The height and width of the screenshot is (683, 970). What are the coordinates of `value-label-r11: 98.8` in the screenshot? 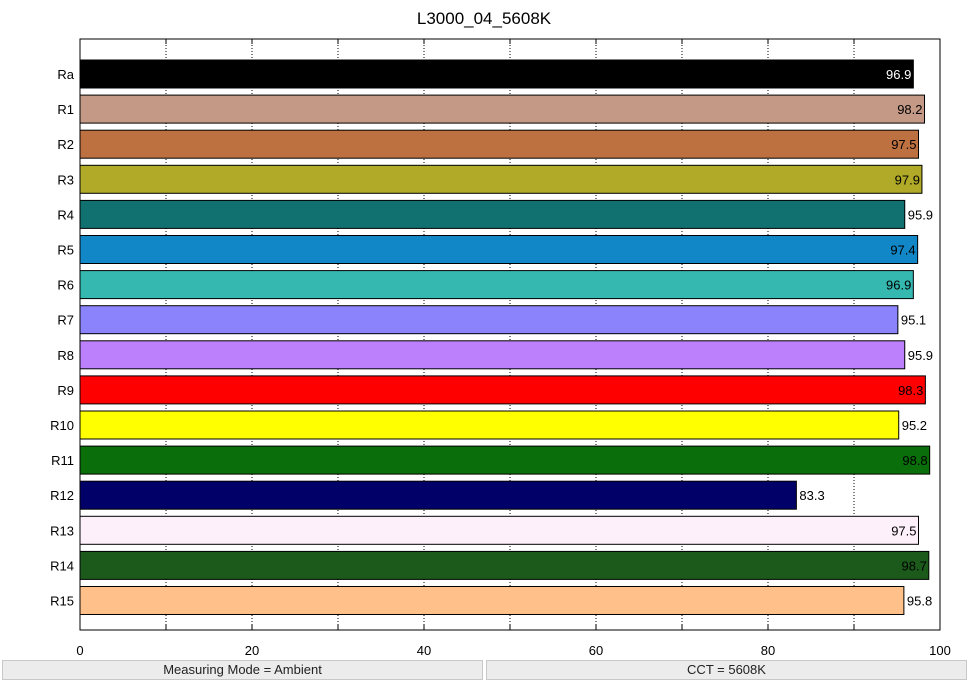 It's located at (914, 460).